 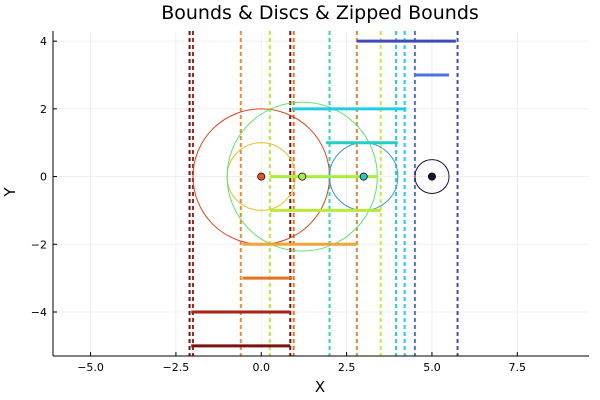 I want to click on x-tick-label-4: 5.0, so click(x=432, y=367).